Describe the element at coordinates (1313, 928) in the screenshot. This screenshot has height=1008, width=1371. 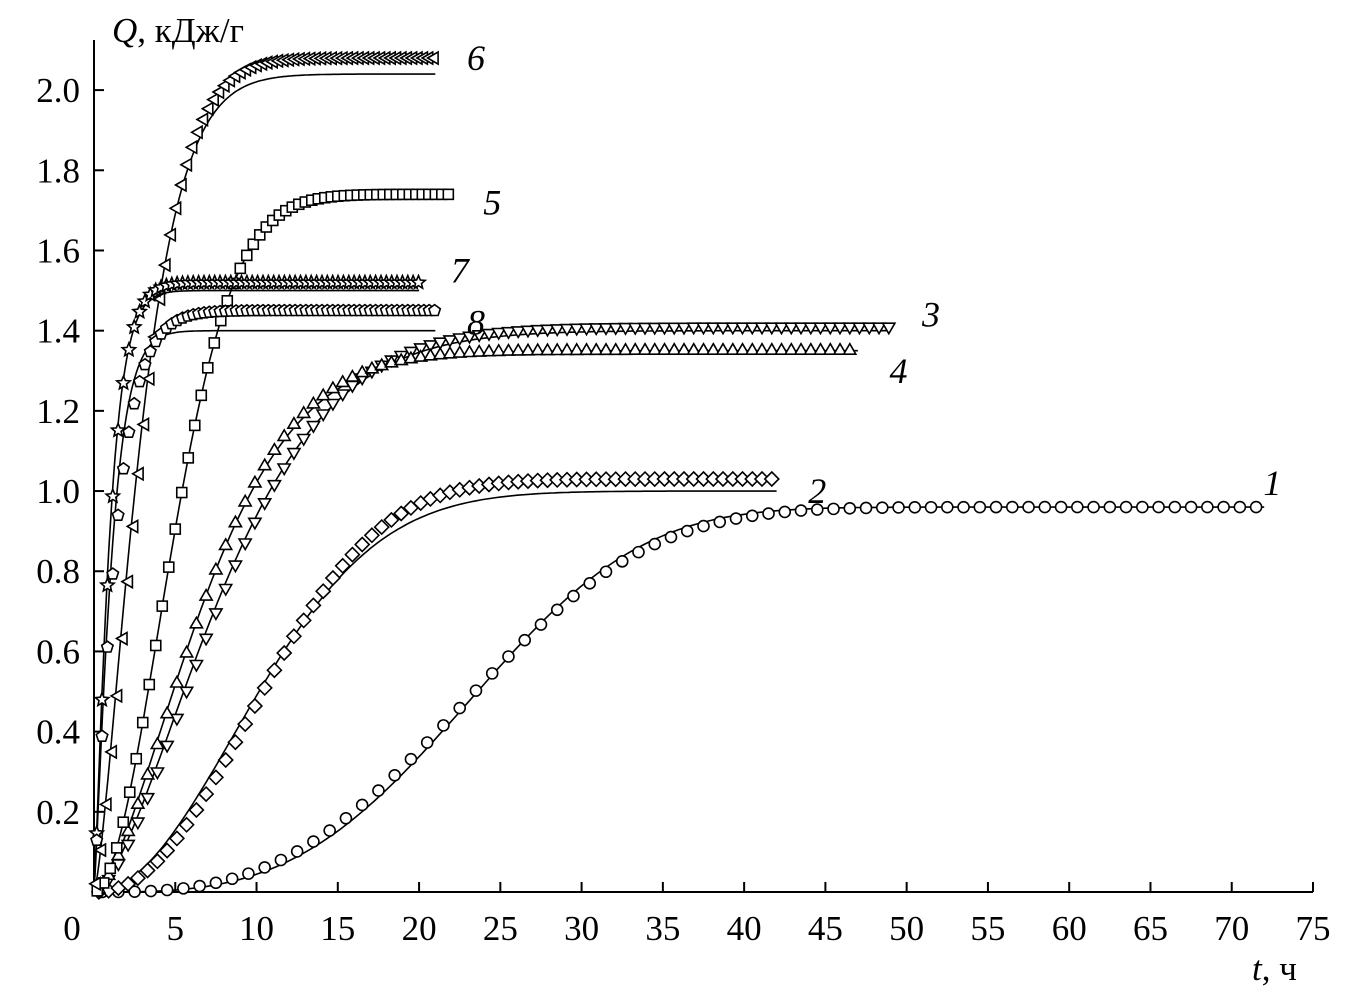
I see `x-tick-label: 75` at that location.